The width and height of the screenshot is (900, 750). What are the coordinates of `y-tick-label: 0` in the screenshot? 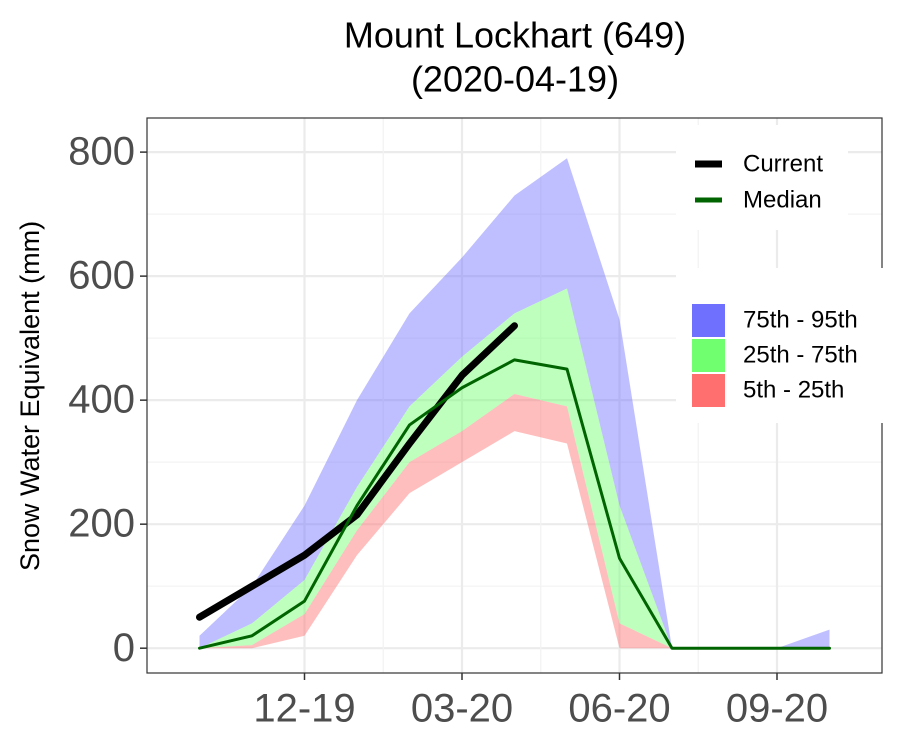 It's located at (124, 648).